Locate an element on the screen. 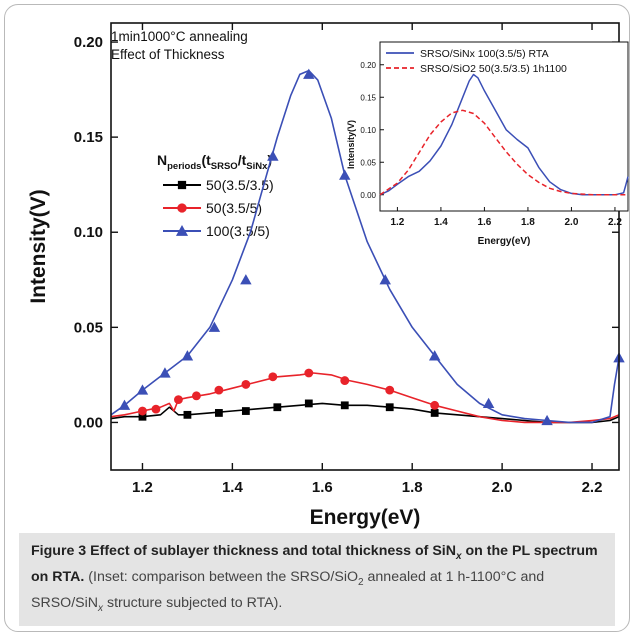 Image resolution: width=636 pixels, height=638 pixels. y-tick-label: 0.10 is located at coordinates (88, 232).